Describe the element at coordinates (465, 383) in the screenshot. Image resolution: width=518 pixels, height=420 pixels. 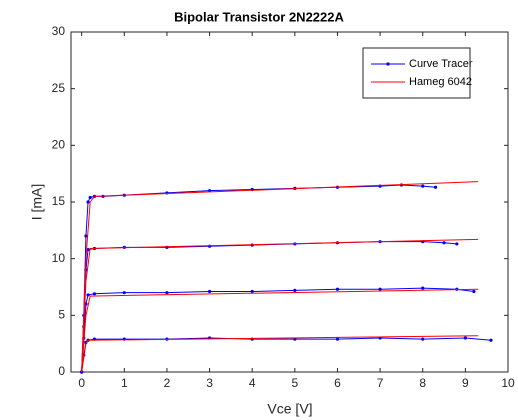
I see `x-tick-label: 9` at that location.